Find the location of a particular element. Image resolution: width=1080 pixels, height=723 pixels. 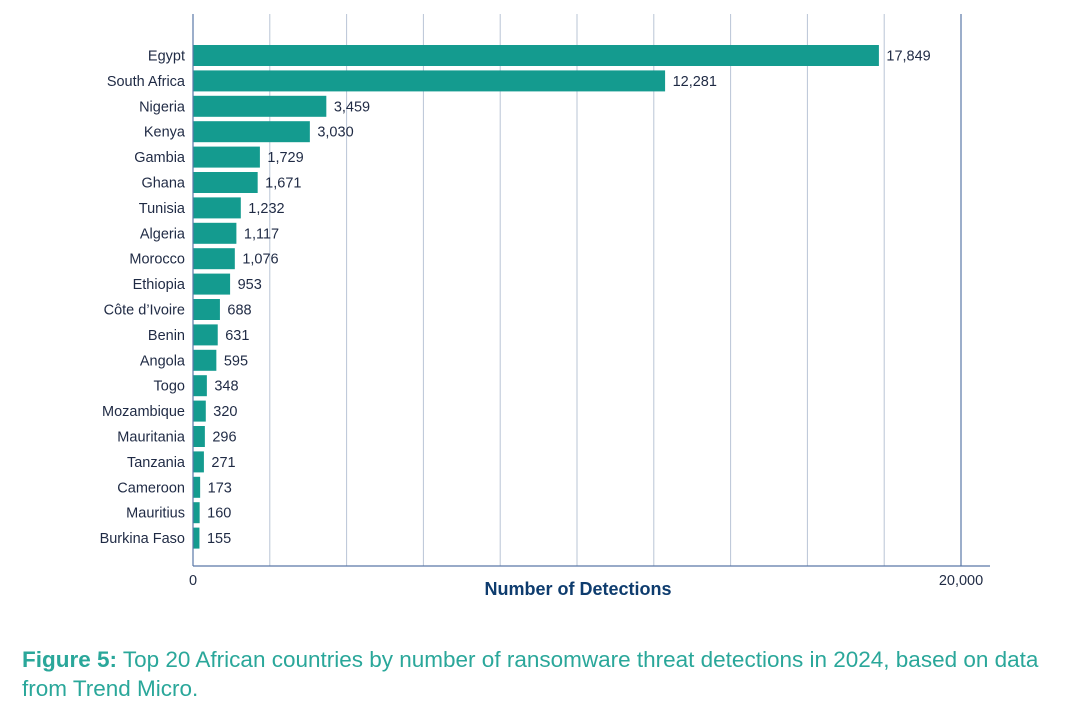

value-label: 320 is located at coordinates (225, 412).